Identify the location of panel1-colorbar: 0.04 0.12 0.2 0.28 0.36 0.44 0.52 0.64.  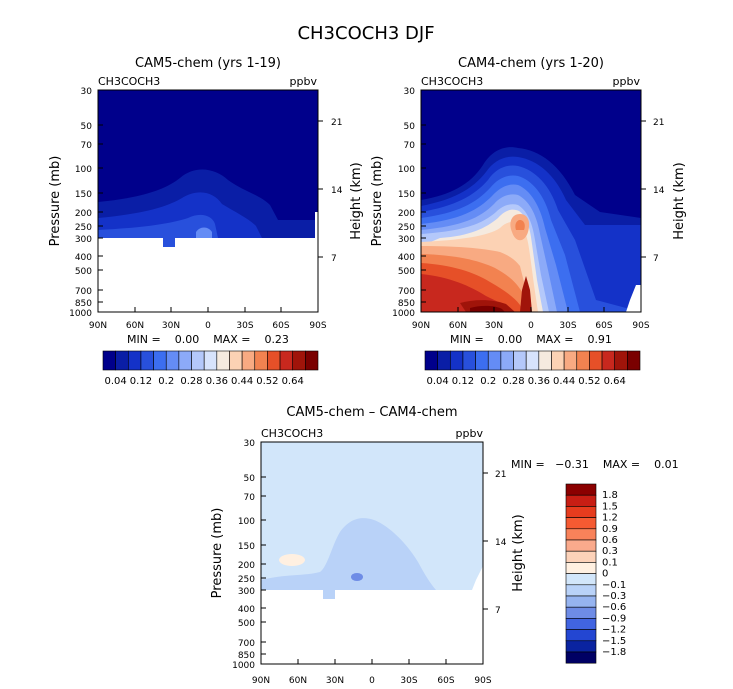
(210, 368).